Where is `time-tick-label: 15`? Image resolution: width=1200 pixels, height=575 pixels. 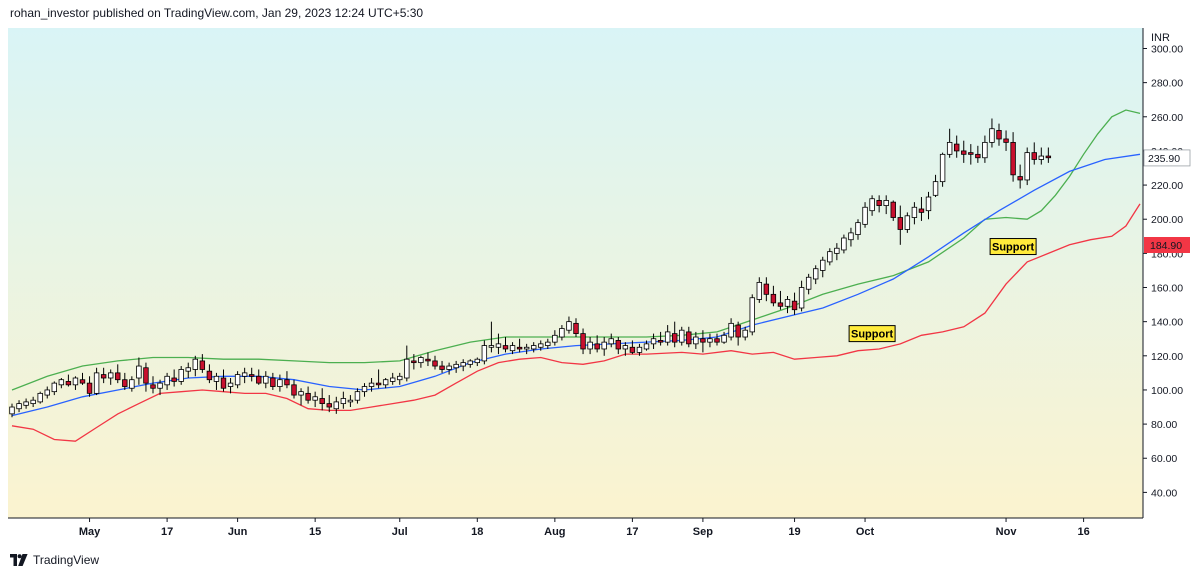 time-tick-label: 15 is located at coordinates (315, 532).